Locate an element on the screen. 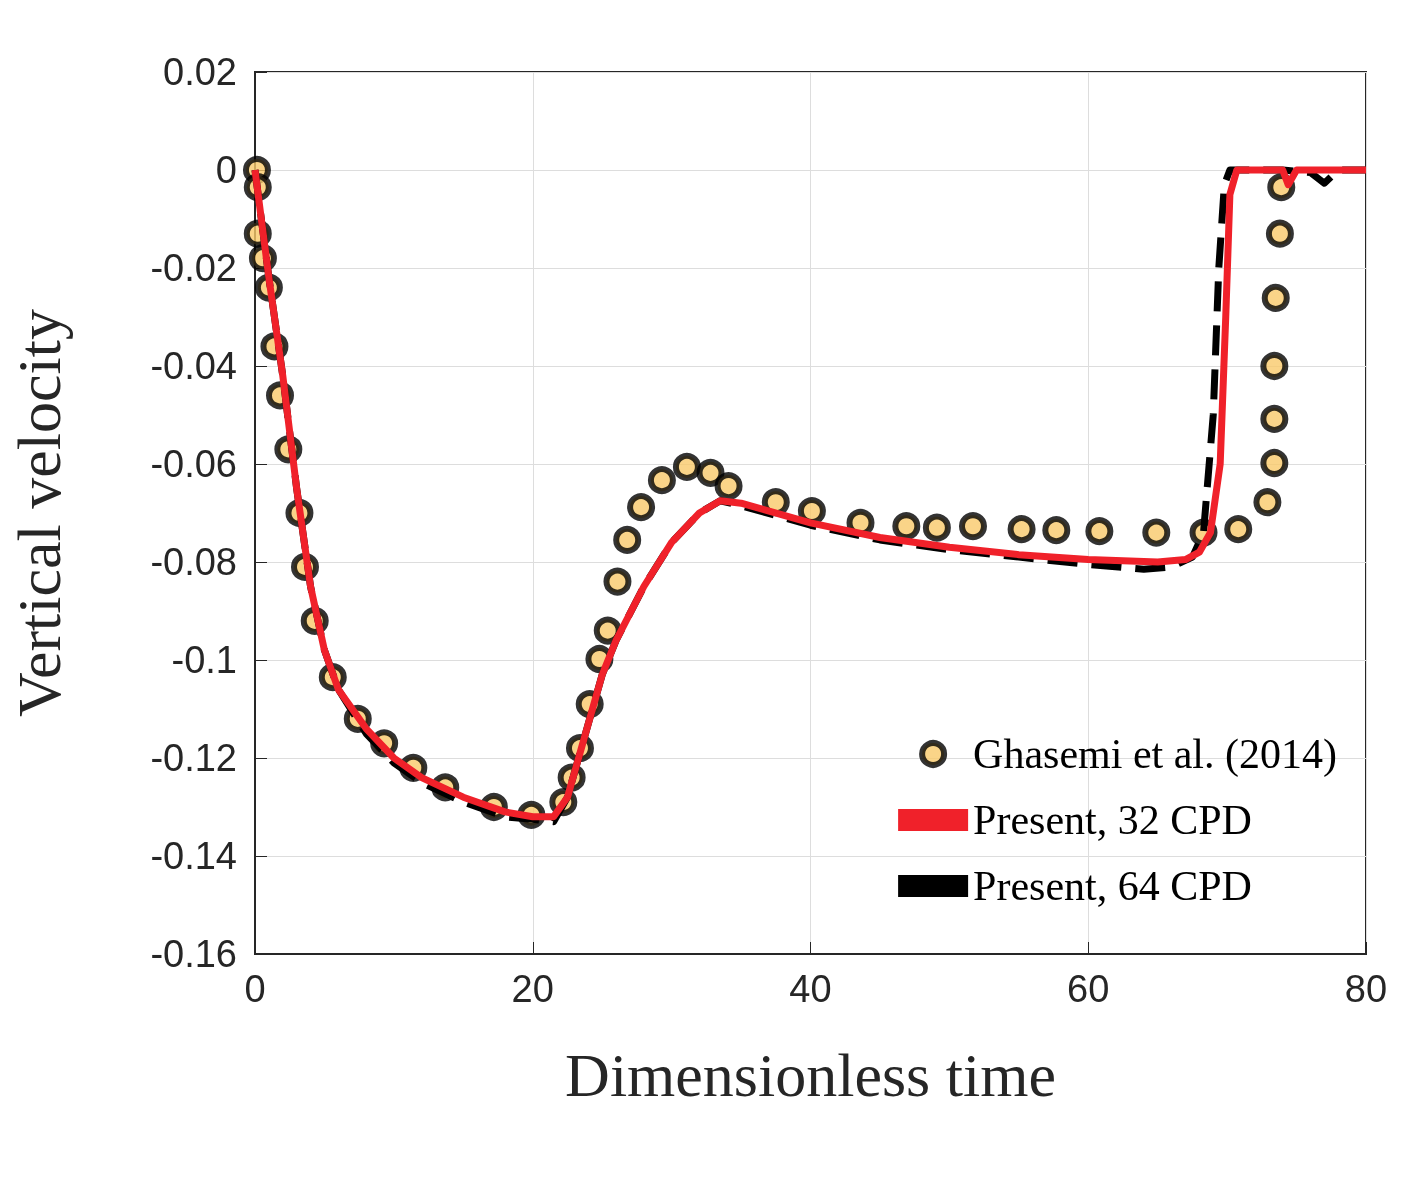 The image size is (1417, 1182). y-tick-label: -0.1 is located at coordinates (204, 660).